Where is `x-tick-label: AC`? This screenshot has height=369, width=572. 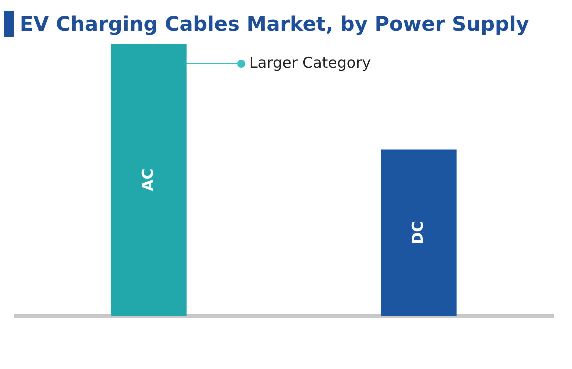 x-tick-label: AC is located at coordinates (147, 180).